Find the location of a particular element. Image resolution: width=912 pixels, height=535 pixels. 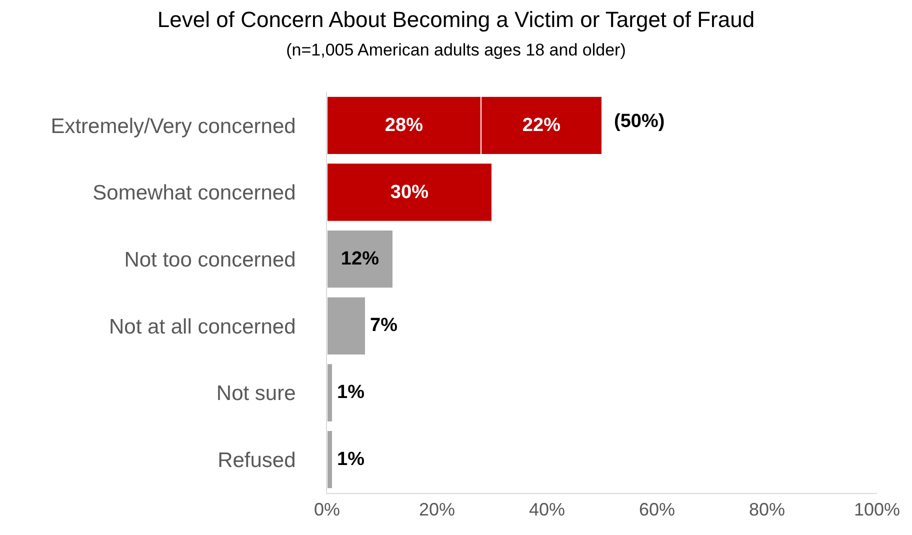

x-tick-label: 60% is located at coordinates (657, 510).